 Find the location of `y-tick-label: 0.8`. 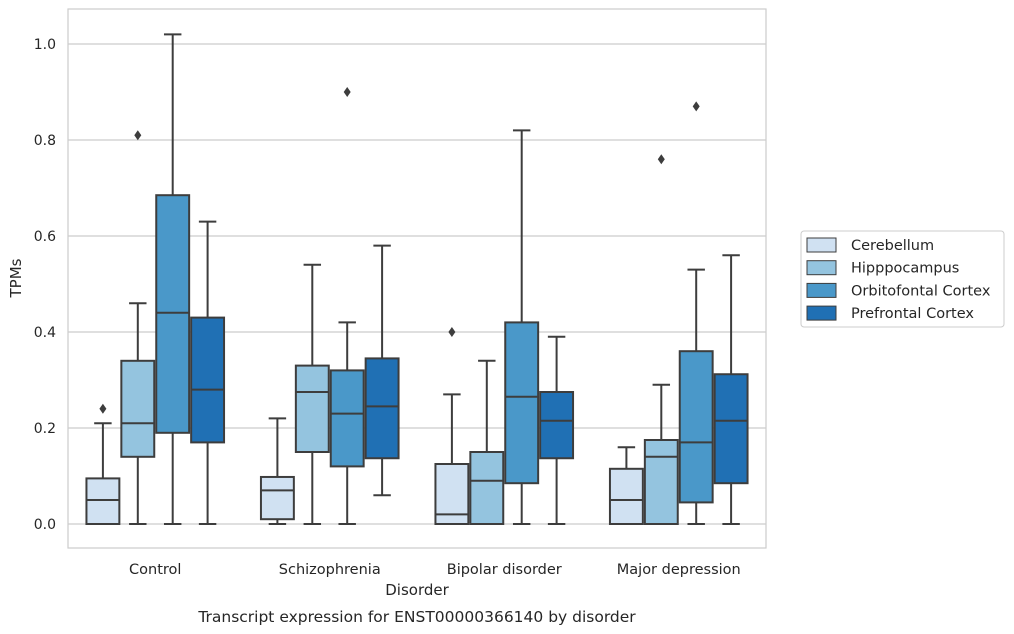

y-tick-label: 0.8 is located at coordinates (45, 141).